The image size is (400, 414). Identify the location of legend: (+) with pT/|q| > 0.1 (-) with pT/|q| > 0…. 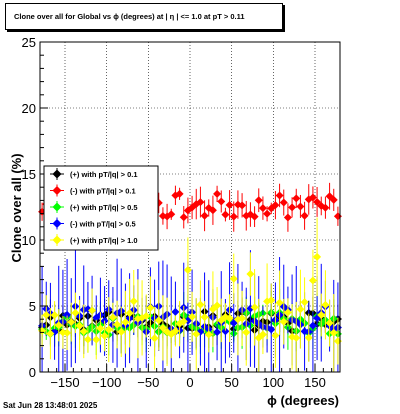
(101, 208).